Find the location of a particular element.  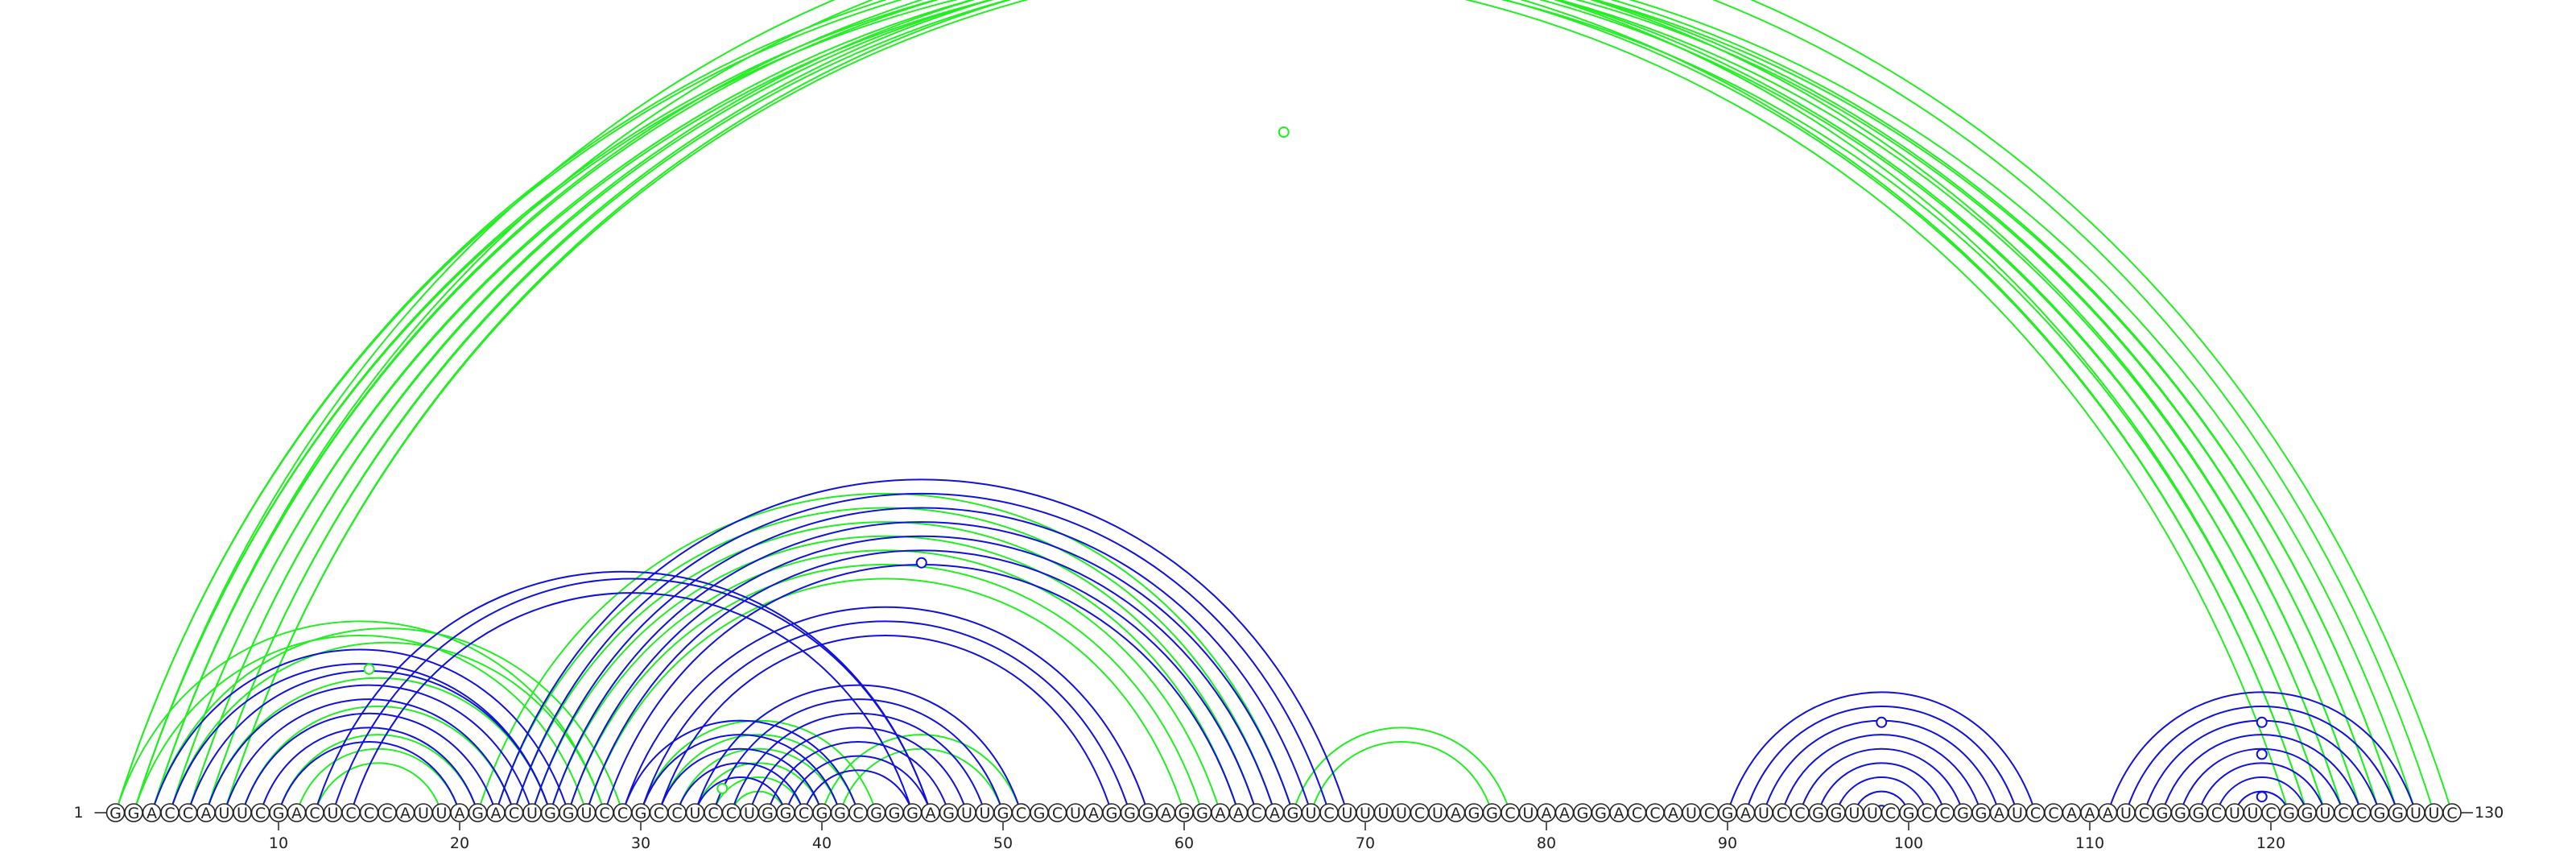

nucleotide-55: A is located at coordinates (1094, 812).